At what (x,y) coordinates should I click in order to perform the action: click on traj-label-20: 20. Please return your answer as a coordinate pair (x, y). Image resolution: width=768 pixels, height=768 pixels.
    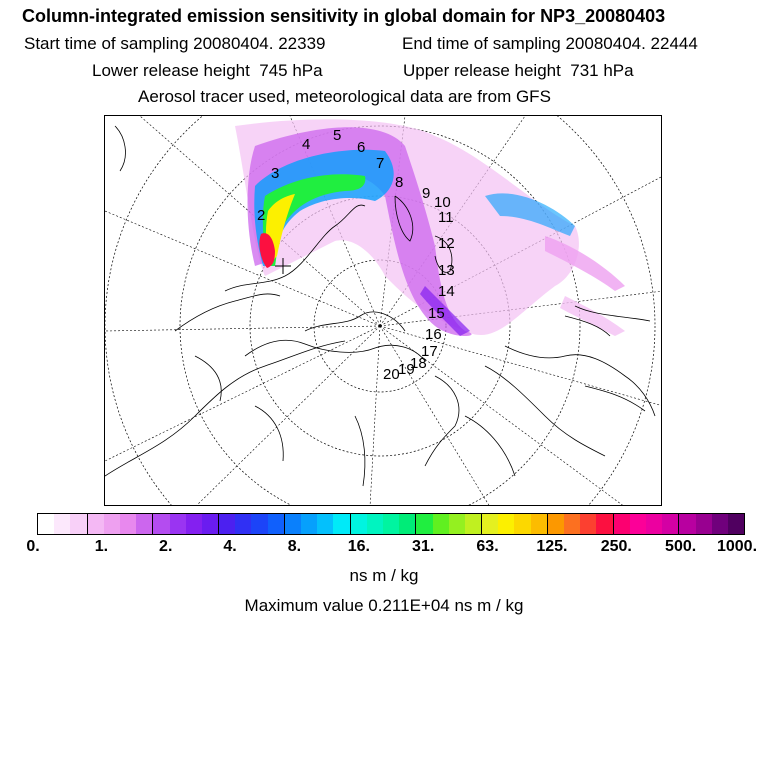
    Looking at the image, I should click on (391, 374).